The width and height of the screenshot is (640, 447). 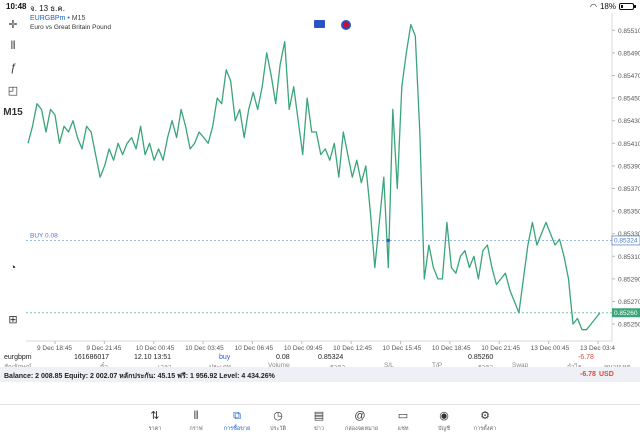 What do you see at coordinates (48, 18) in the screenshot?
I see `symbol-name: EURGBPm` at bounding box center [48, 18].